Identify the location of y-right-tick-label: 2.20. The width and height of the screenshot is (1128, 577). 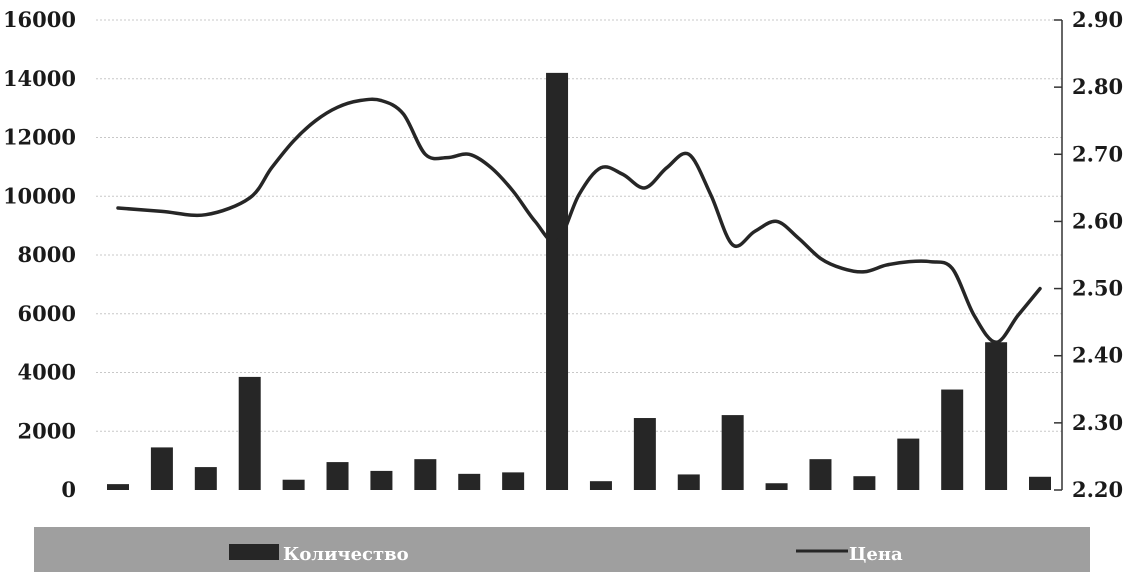
(1097, 489).